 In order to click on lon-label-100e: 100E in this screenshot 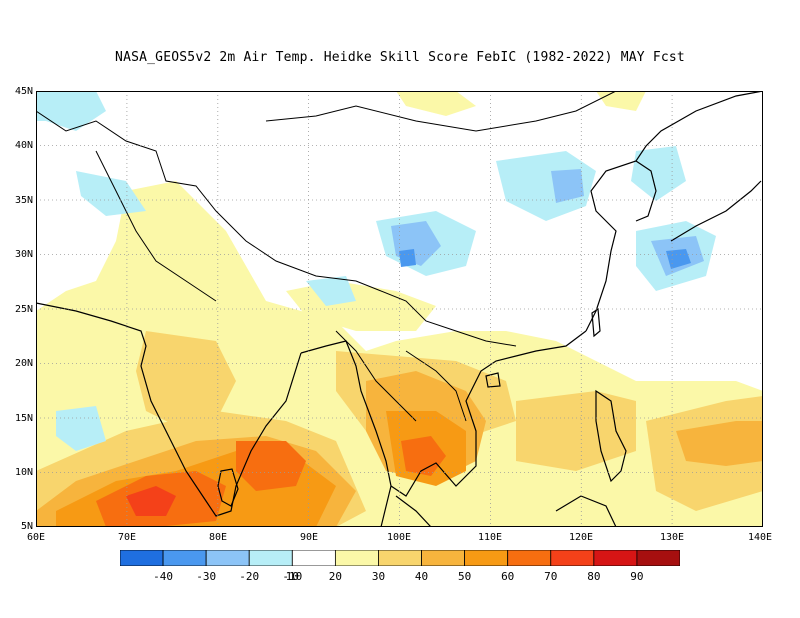, I will do `click(399, 537)`.